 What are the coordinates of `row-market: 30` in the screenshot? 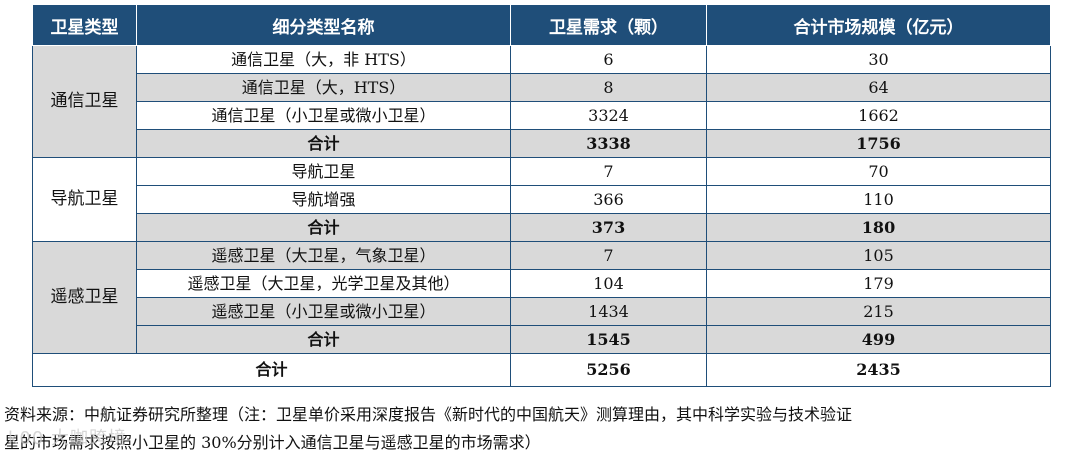 It's located at (878, 59).